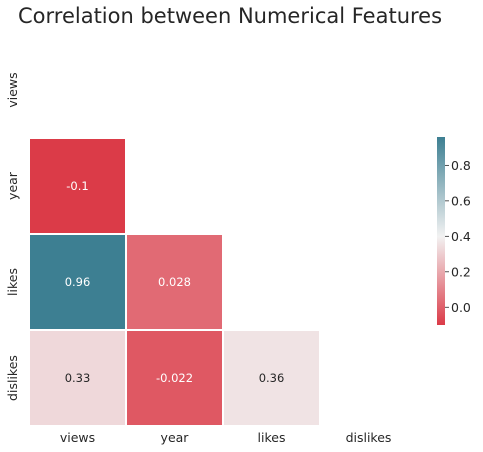 The height and width of the screenshot is (452, 483). I want to click on y-tick-label-likes: likes, so click(12, 282).